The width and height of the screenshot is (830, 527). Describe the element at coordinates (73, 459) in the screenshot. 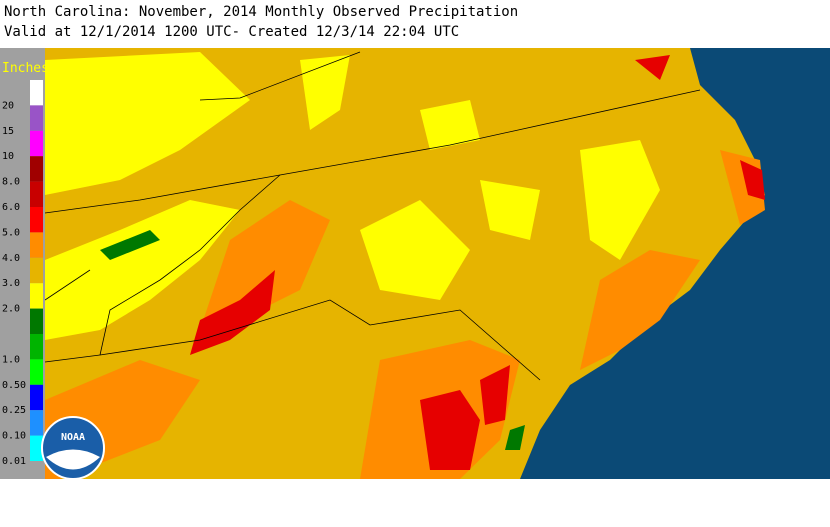

I see `logo-wave` at that location.